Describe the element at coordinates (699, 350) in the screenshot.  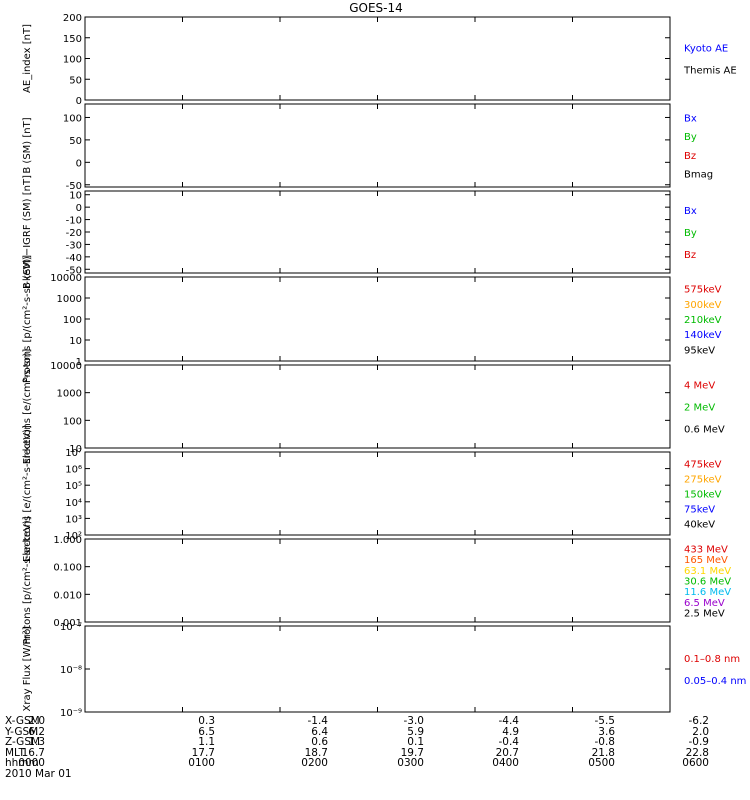
I see `legend-entry: 95keV` at that location.